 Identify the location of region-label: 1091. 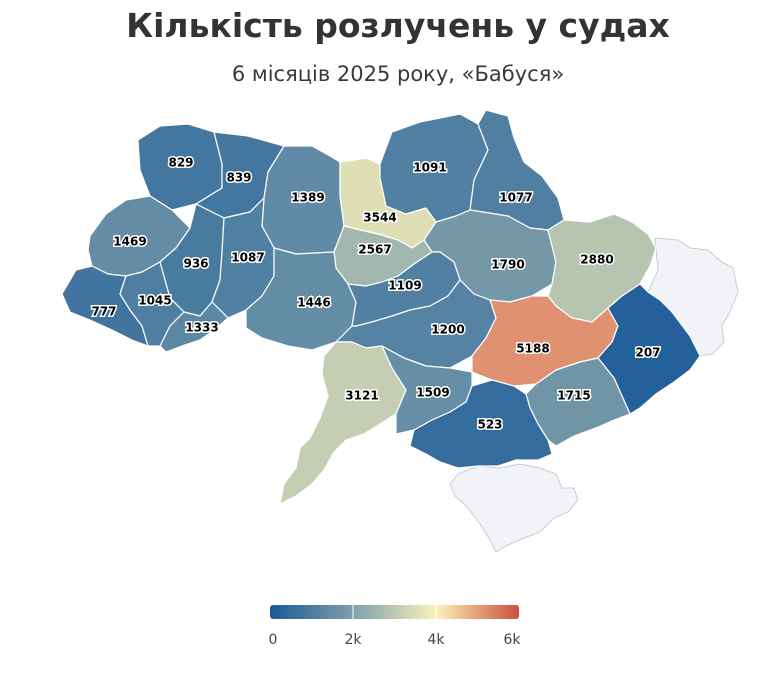
(429, 168).